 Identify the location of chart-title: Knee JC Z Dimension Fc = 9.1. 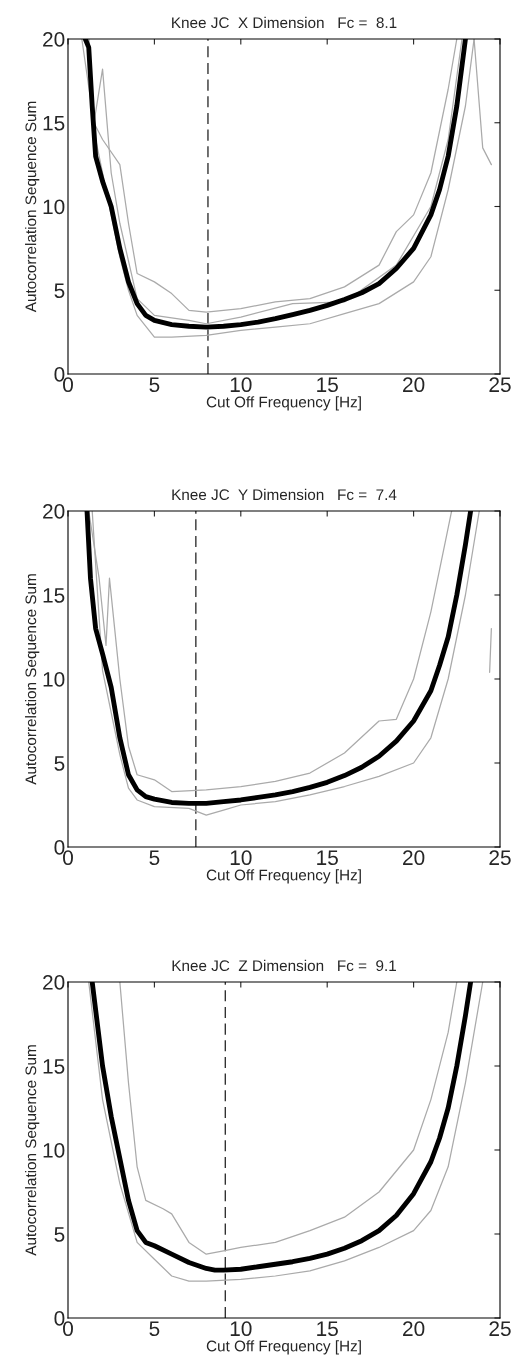
(284, 965).